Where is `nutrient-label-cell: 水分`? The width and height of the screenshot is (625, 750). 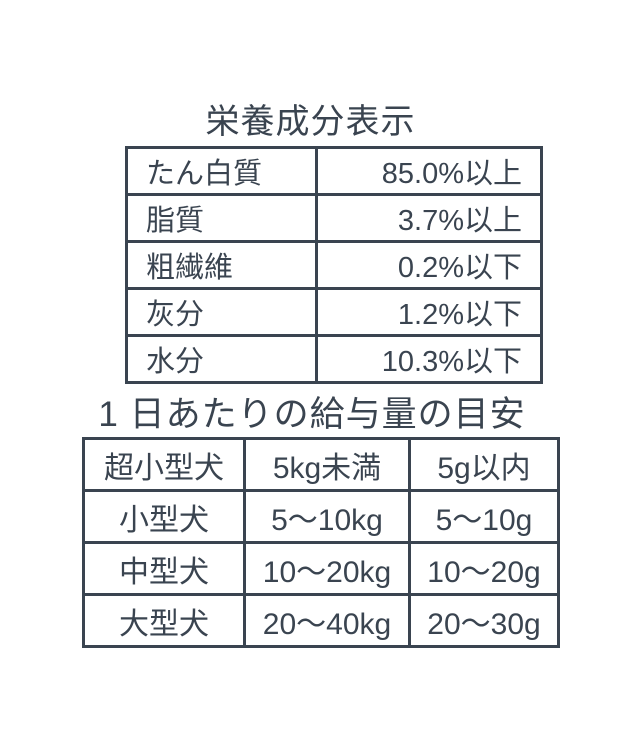
nutrient-label-cell: 水分 is located at coordinates (221, 359).